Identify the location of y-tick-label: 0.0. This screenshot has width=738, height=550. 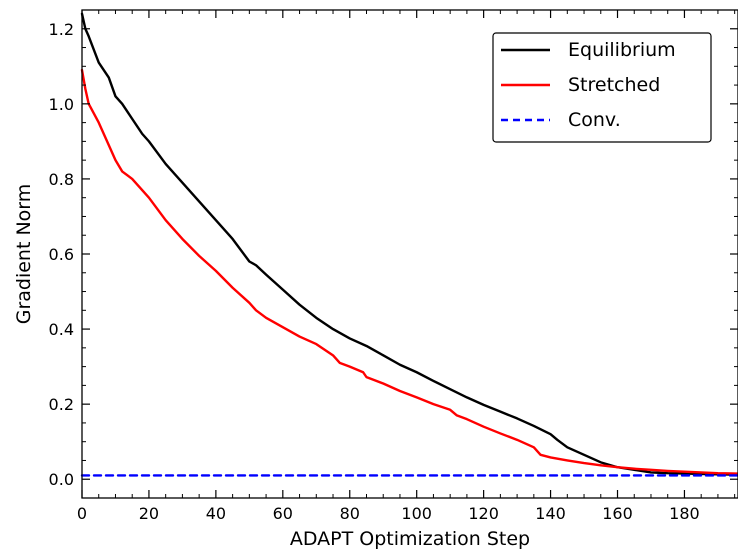
(61, 479).